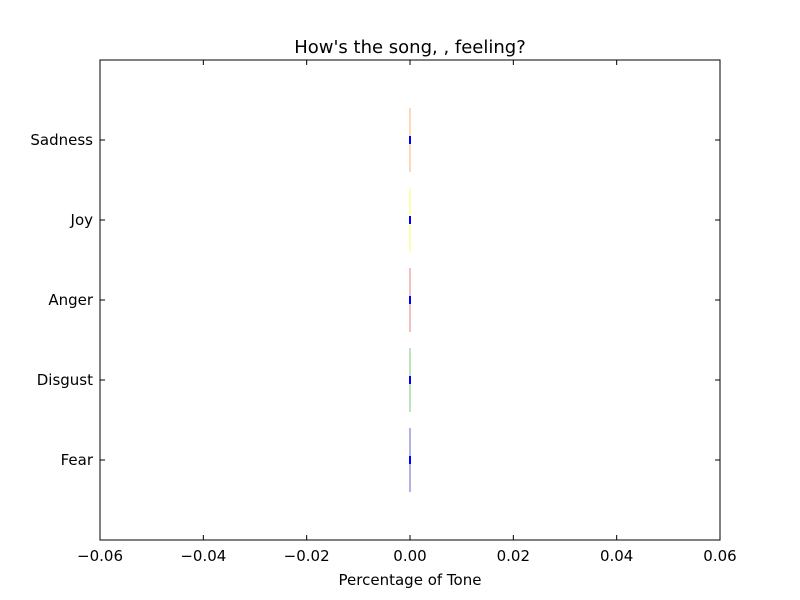  Describe the element at coordinates (203, 556) in the screenshot. I see `x-tick-label: −0.04` at that location.